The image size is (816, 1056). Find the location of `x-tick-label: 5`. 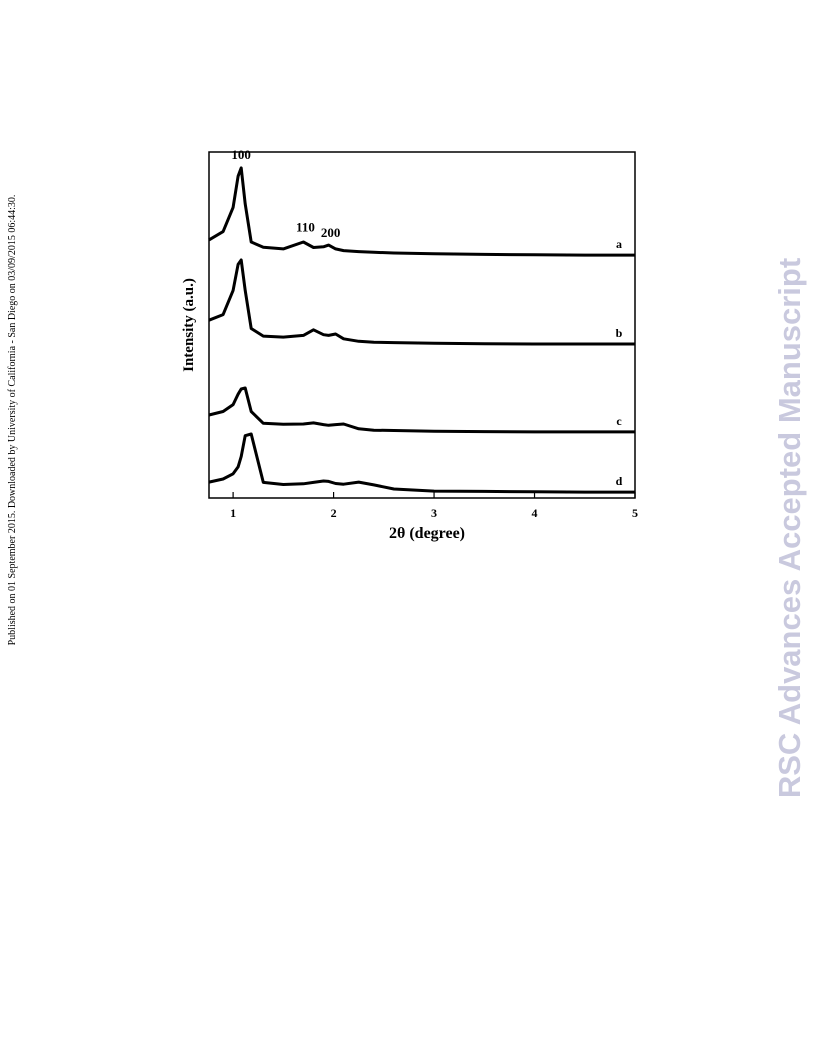

x-tick-label: 5 is located at coordinates (635, 513).